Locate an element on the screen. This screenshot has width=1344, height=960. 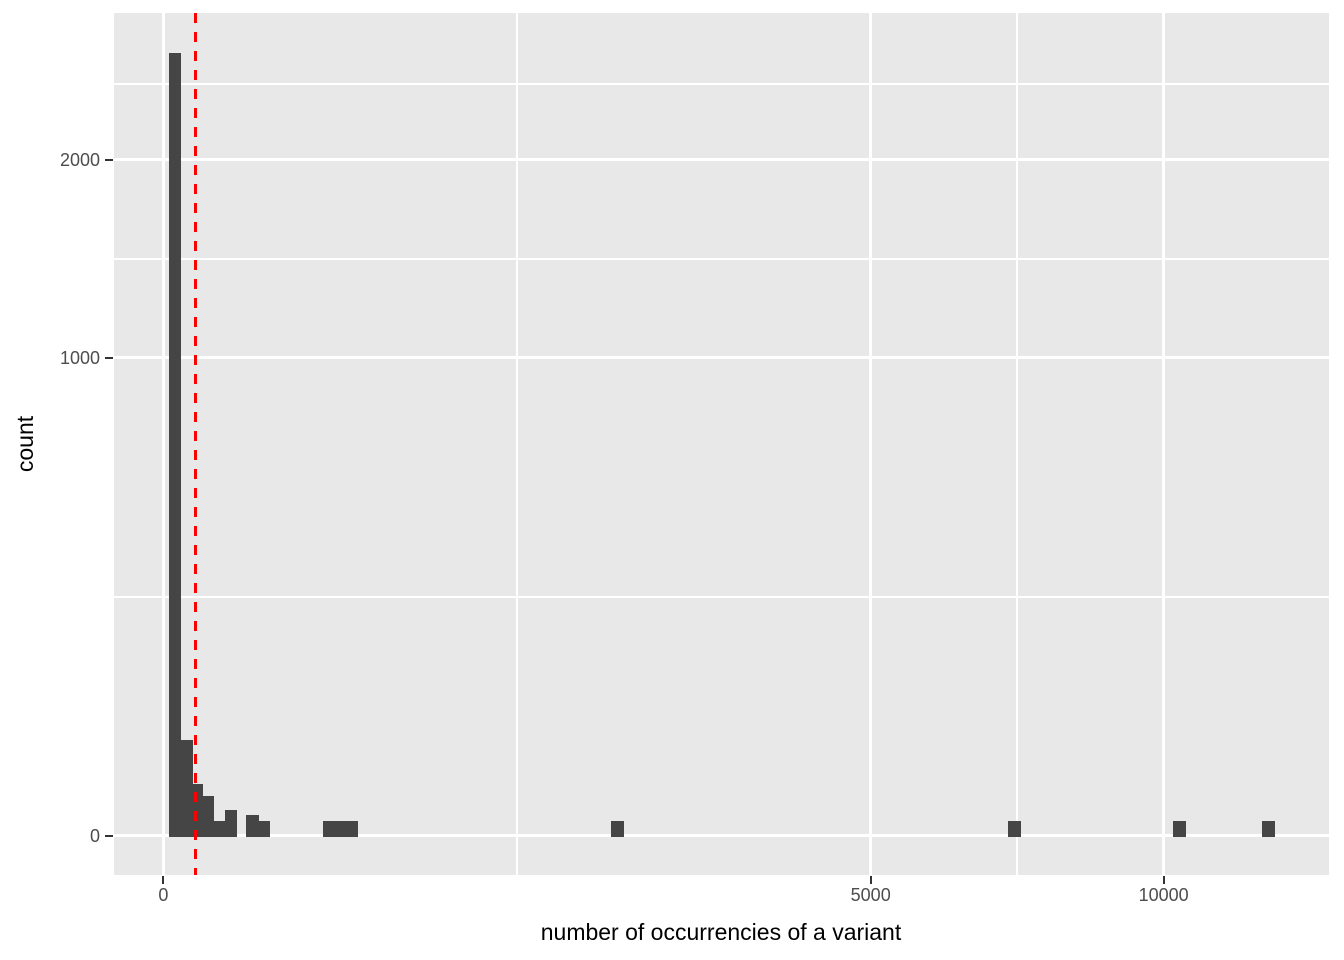
x-axis-tick-label: 5000 is located at coordinates (870, 895).